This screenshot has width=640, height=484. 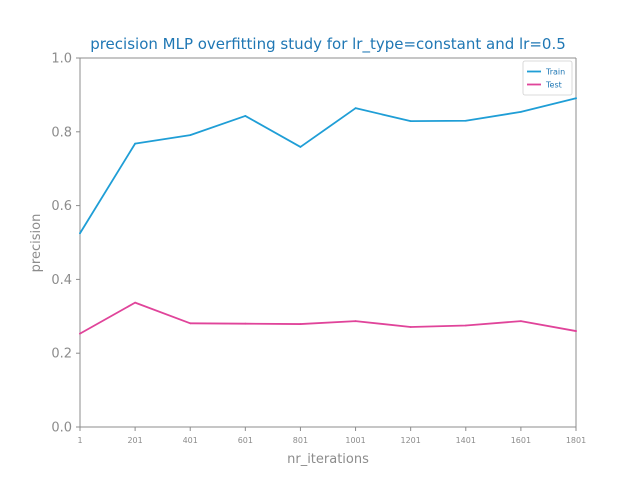 What do you see at coordinates (466, 440) in the screenshot?
I see `x-tick-label: 1401` at bounding box center [466, 440].